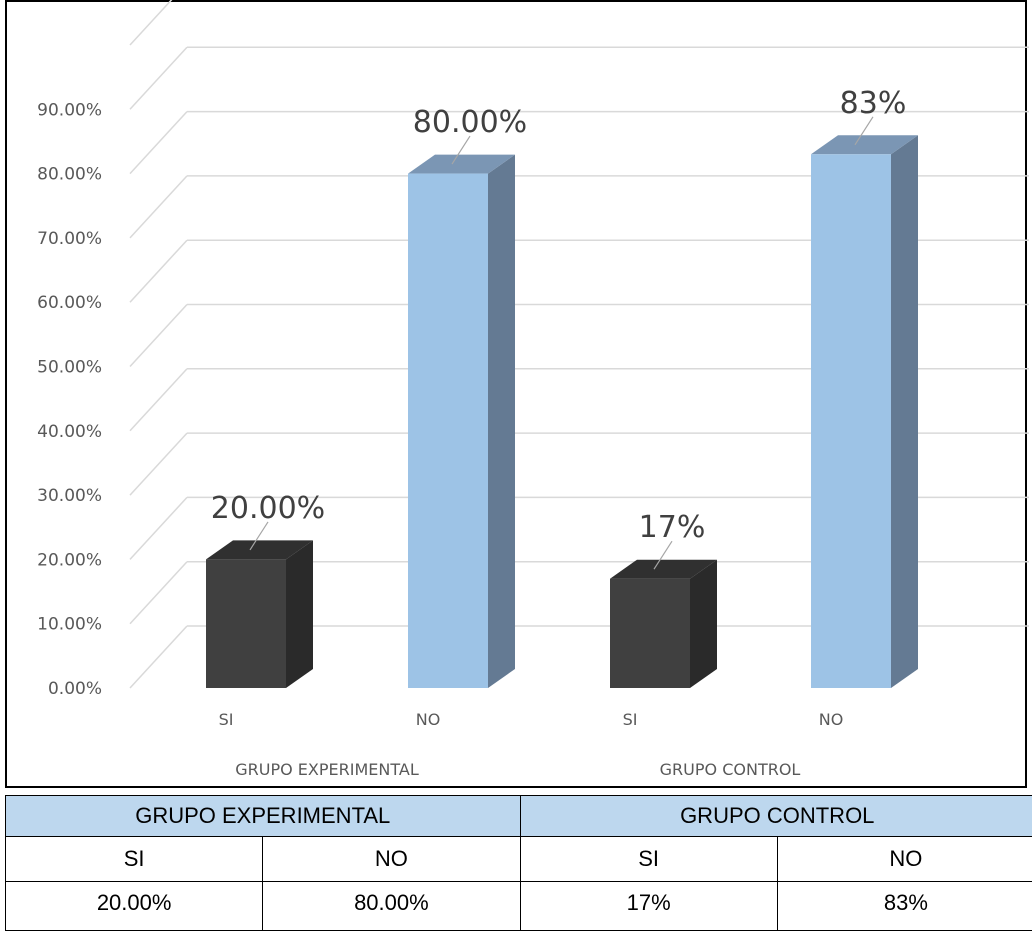 The height and width of the screenshot is (931, 1032). I want to click on table-group-row: GRUPO EXPERIMENTAL GRUPO CONTROL, so click(519, 816).